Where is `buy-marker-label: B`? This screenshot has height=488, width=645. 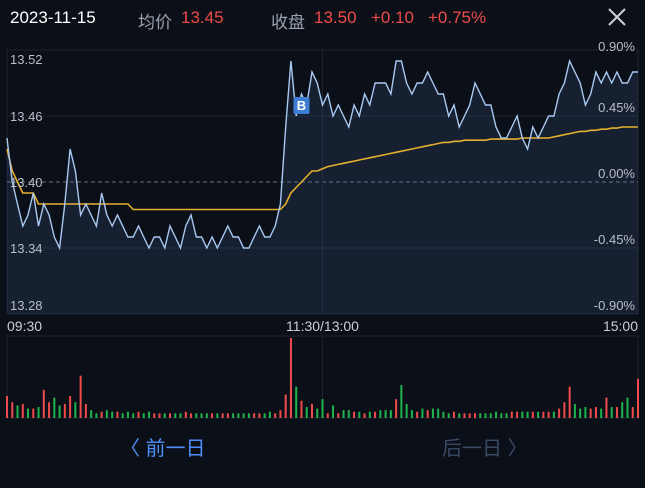
buy-marker-label: B is located at coordinates (301, 105).